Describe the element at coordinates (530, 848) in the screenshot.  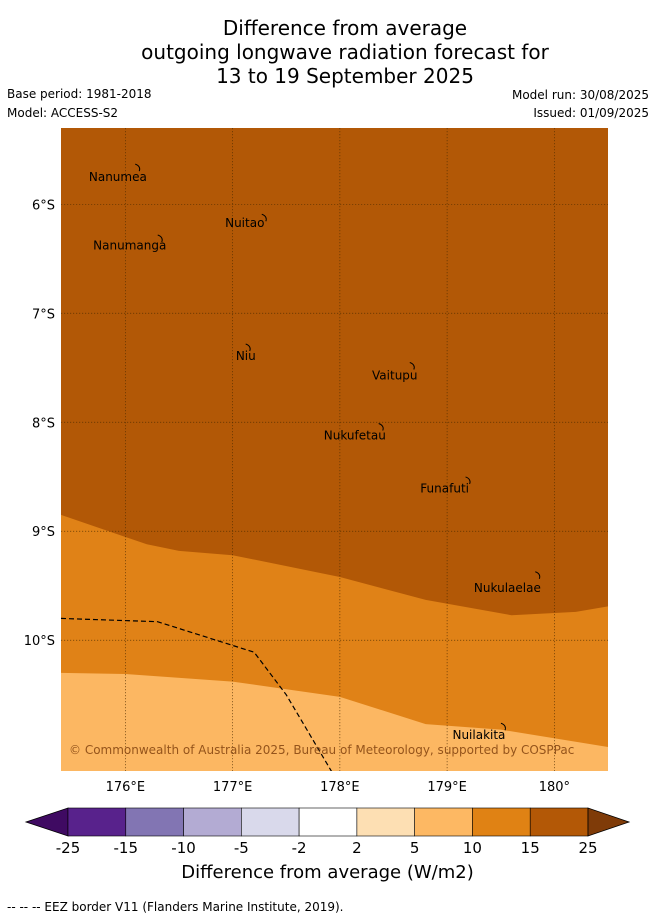
I see `colorbar-tick-label: 15` at that location.